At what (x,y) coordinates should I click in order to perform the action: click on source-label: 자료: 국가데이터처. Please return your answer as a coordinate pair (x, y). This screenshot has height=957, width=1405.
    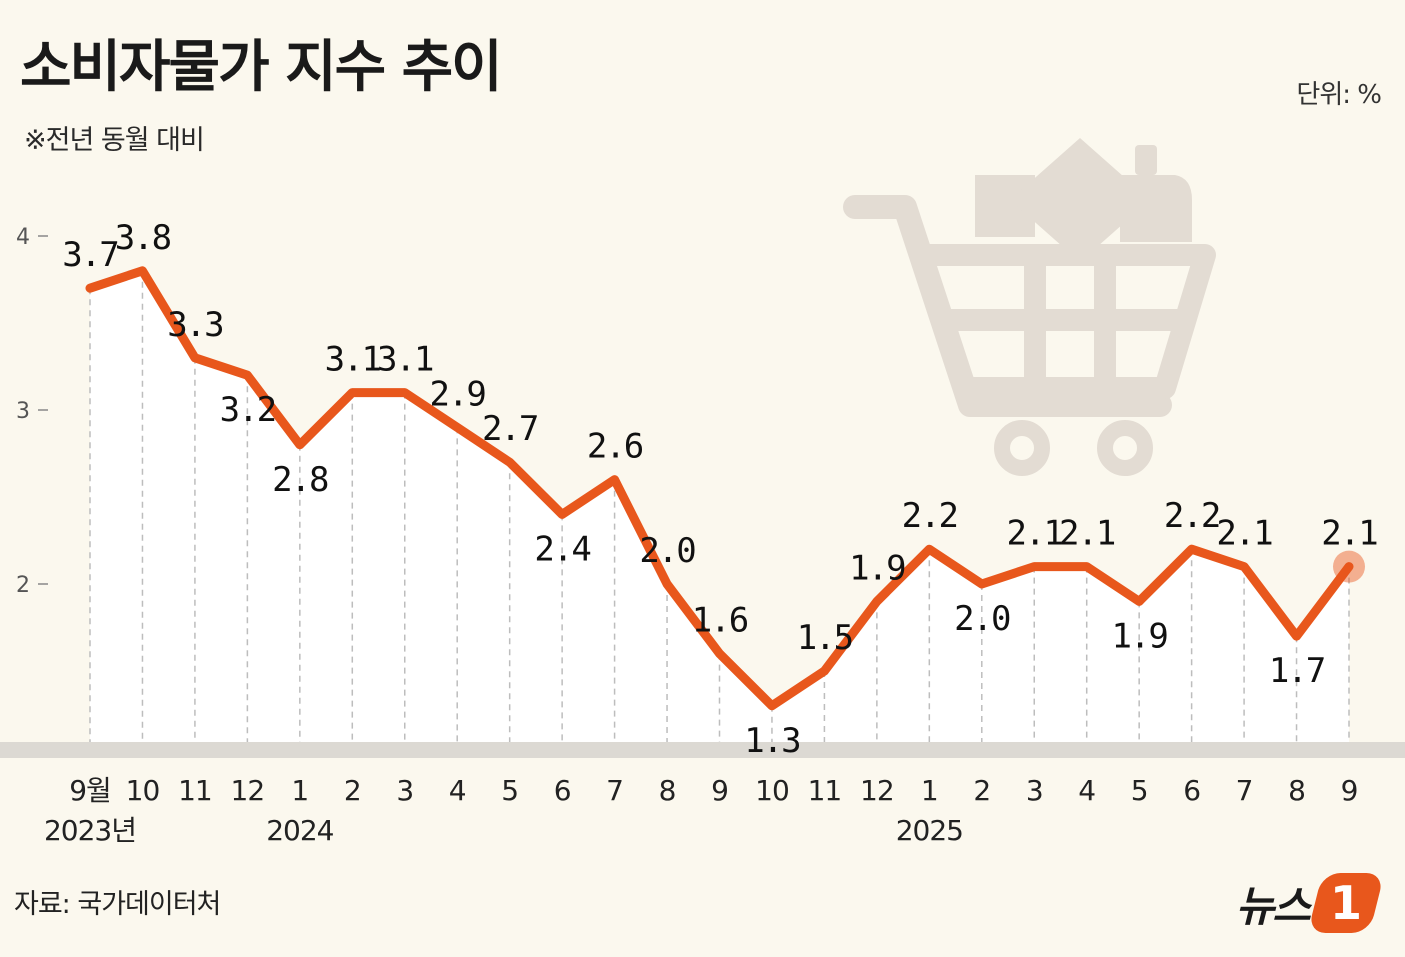
    Looking at the image, I should click on (117, 904).